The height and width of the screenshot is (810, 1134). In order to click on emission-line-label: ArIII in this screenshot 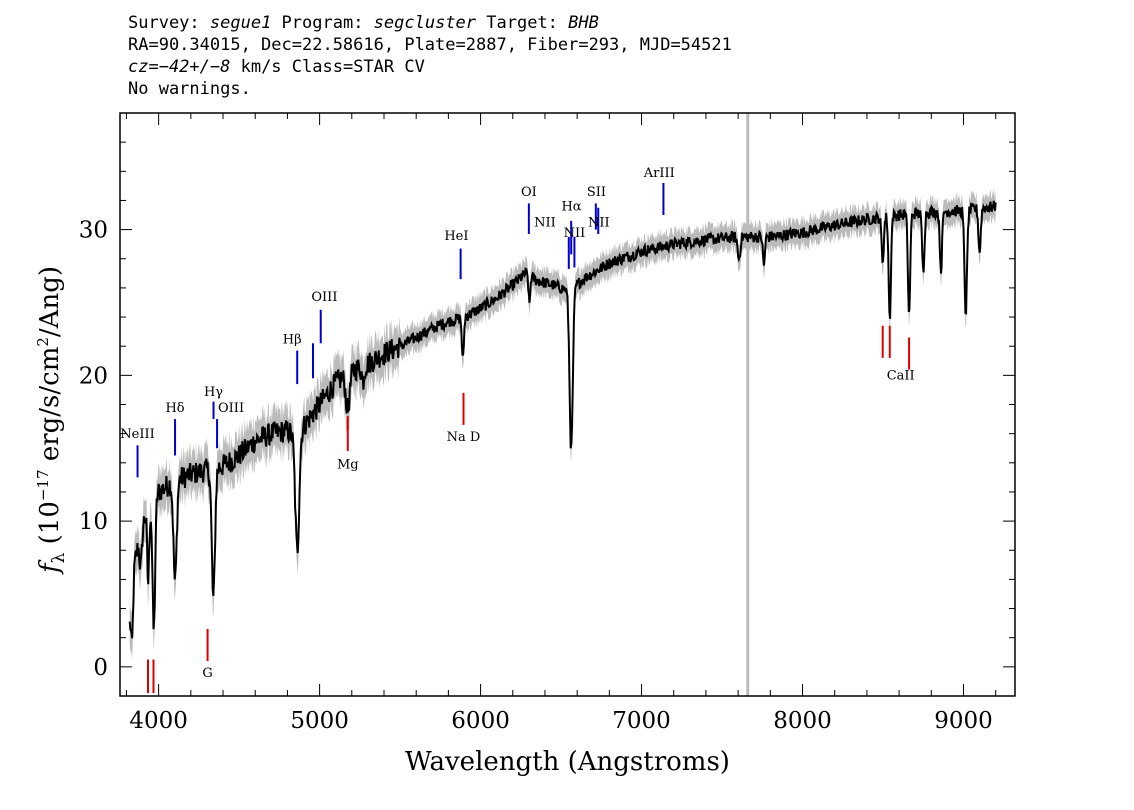, I will do `click(659, 173)`.